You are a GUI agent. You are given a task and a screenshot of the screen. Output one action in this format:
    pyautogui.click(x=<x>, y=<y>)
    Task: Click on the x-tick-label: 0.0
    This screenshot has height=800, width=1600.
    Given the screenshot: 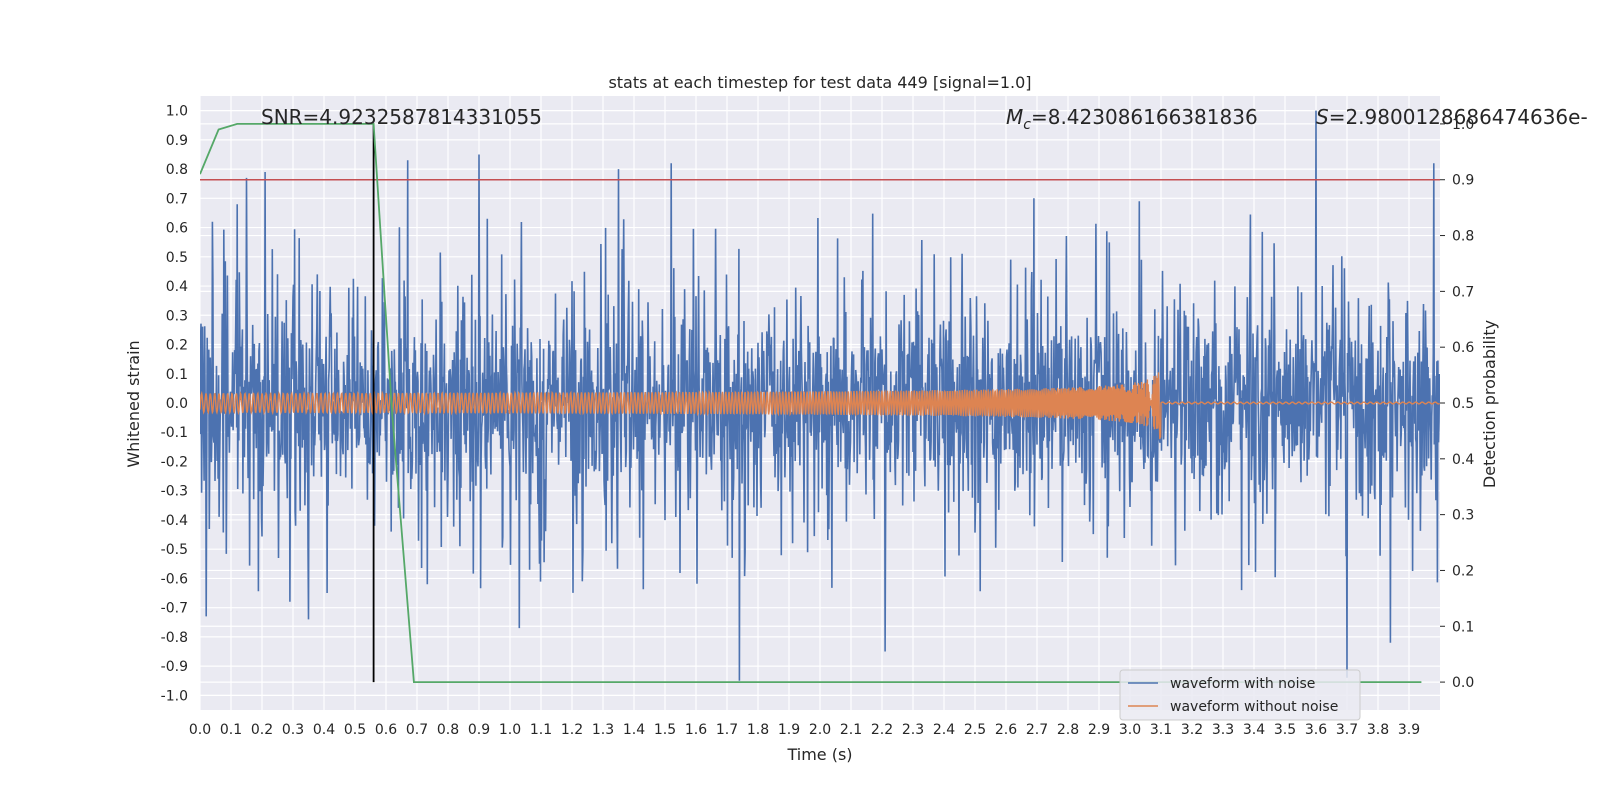 What is the action you would take?
    pyautogui.click(x=200, y=730)
    